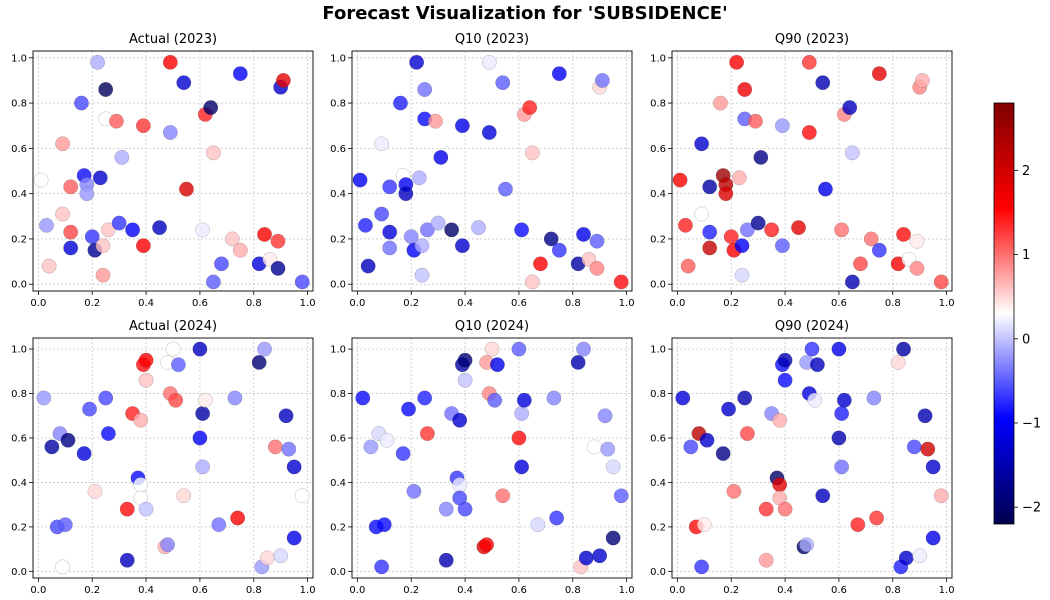  Describe the element at coordinates (812, 39) in the screenshot. I see `subplot-title: Q90 (2023)` at that location.